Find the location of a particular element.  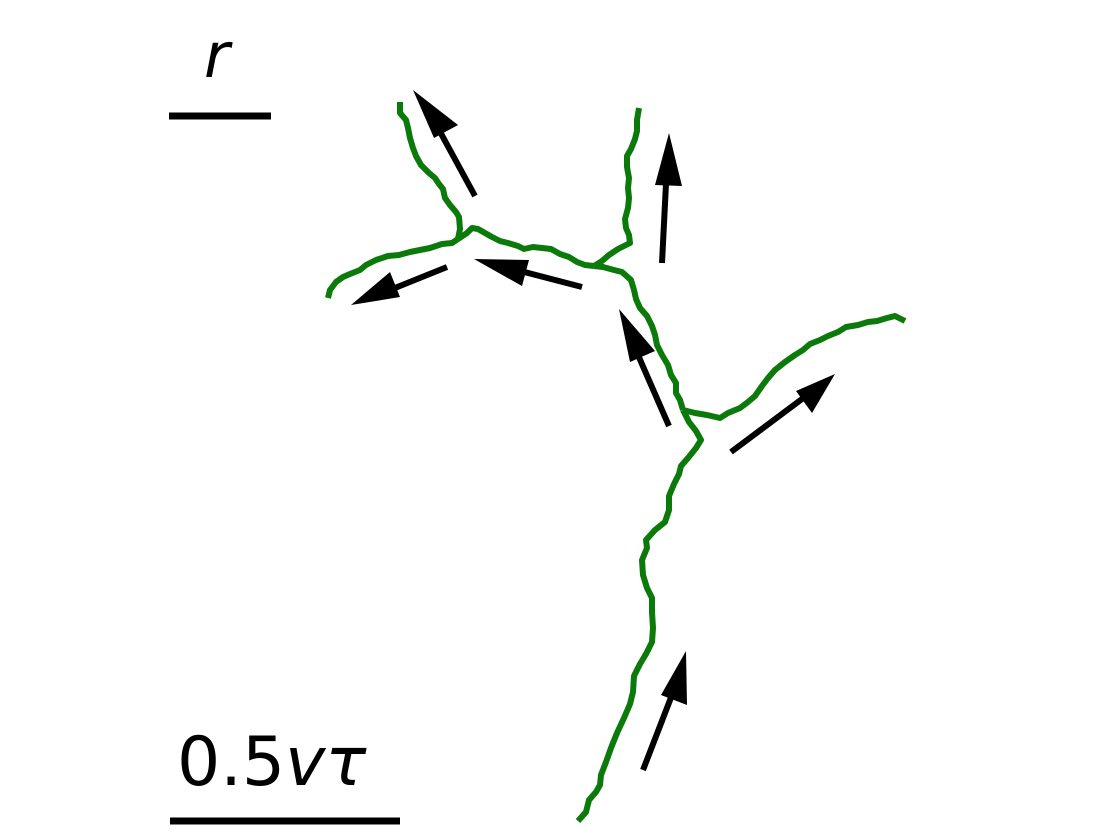

path-branch-top-left is located at coordinates (430, 171).